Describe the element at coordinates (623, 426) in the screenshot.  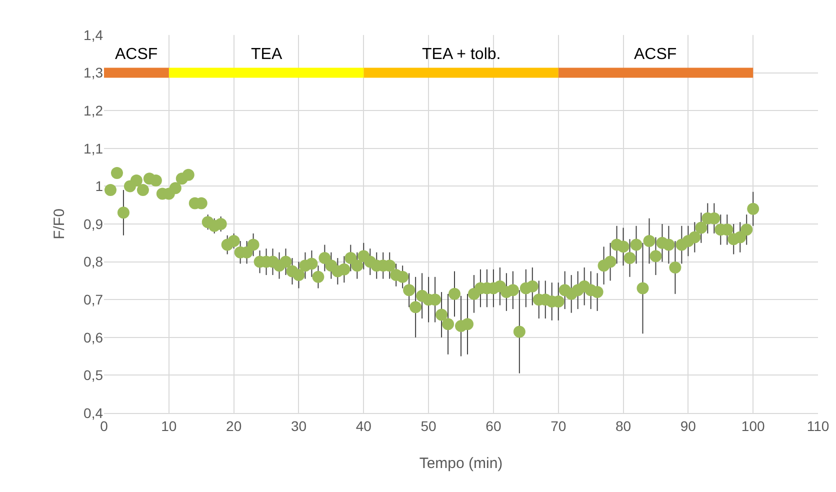
I see `x-tick-label: 80` at that location.